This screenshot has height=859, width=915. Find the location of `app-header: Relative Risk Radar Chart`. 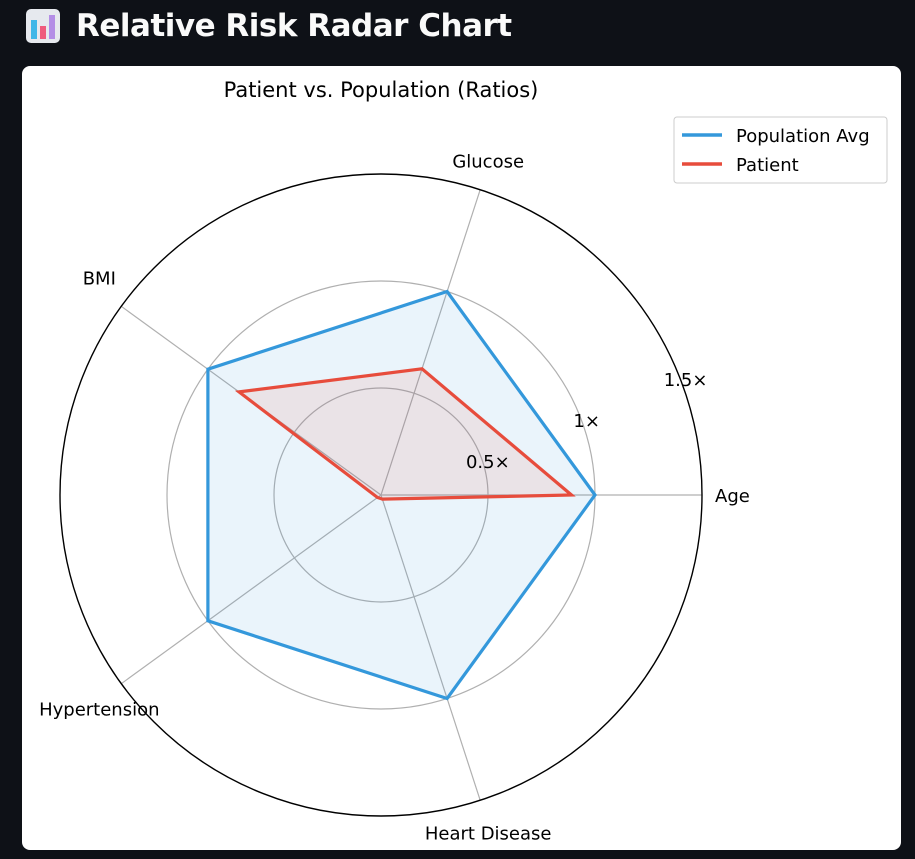

app-header: Relative Risk Radar Chart is located at coordinates (269, 26).